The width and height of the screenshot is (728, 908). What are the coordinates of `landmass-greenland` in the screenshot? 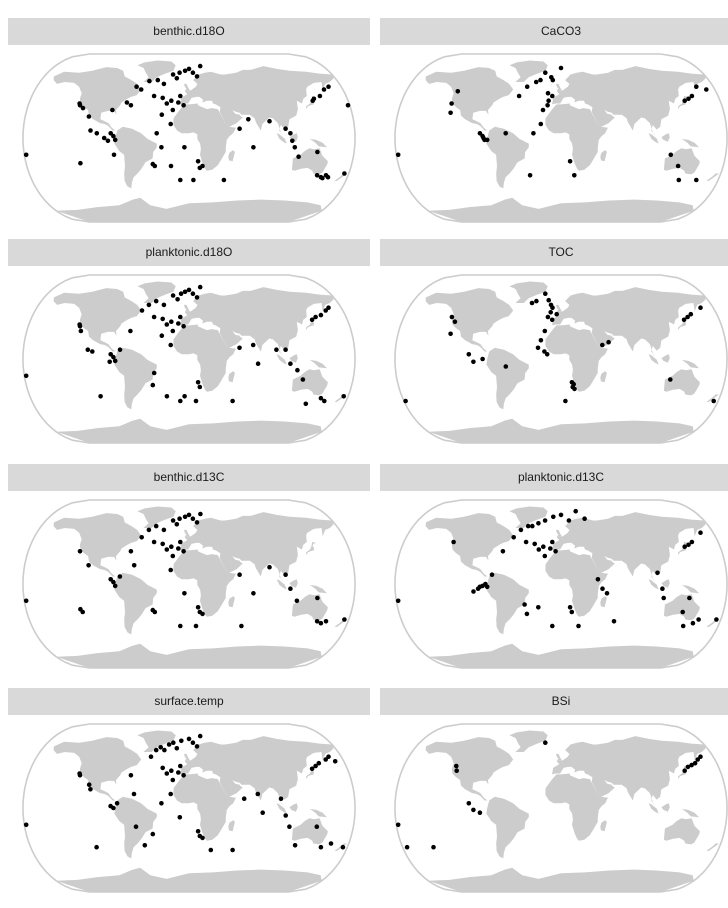 It's located at (528, 292).